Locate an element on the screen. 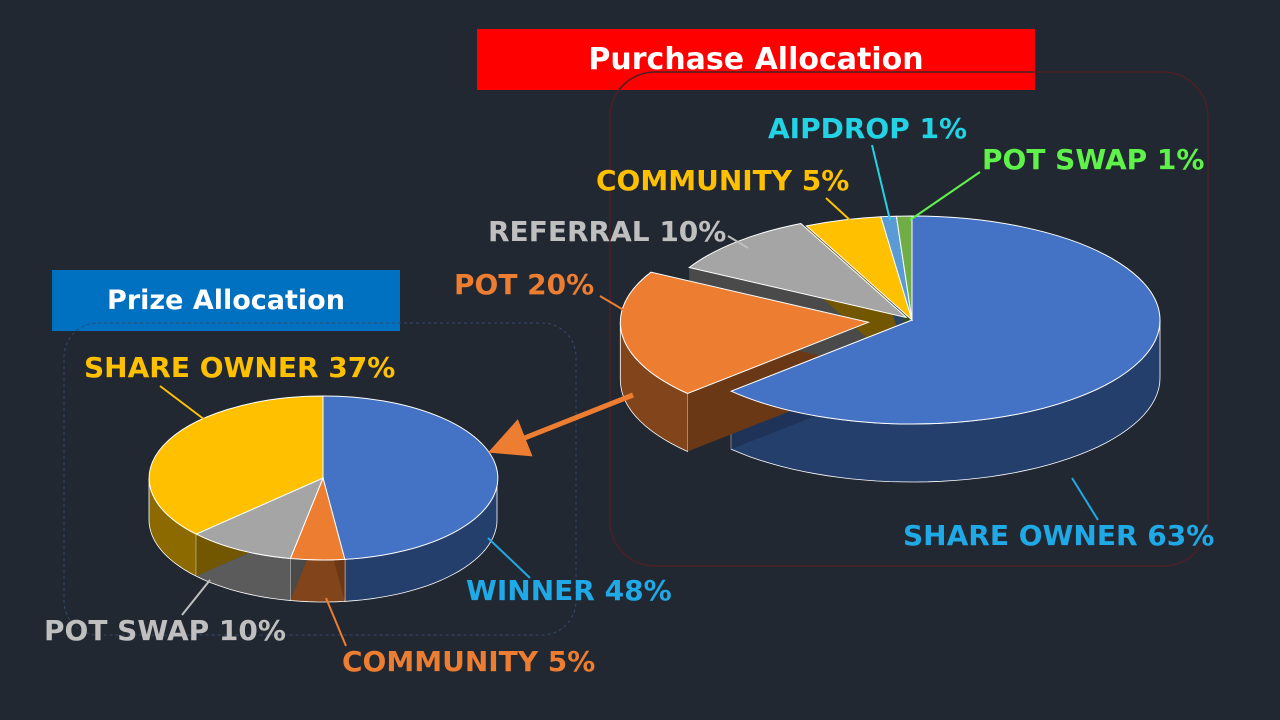 The image size is (1280, 720). slice-label-referral: REFERRAL 10% is located at coordinates (607, 231).